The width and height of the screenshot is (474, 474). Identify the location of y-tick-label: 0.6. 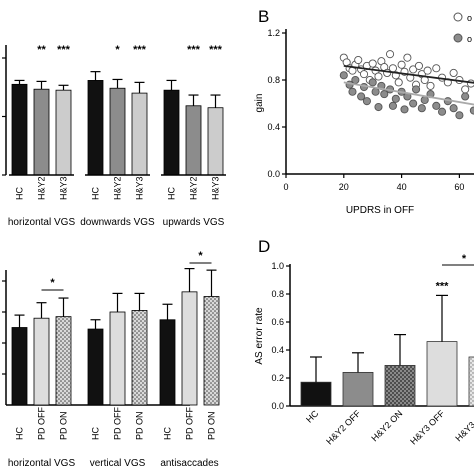
(277, 322).